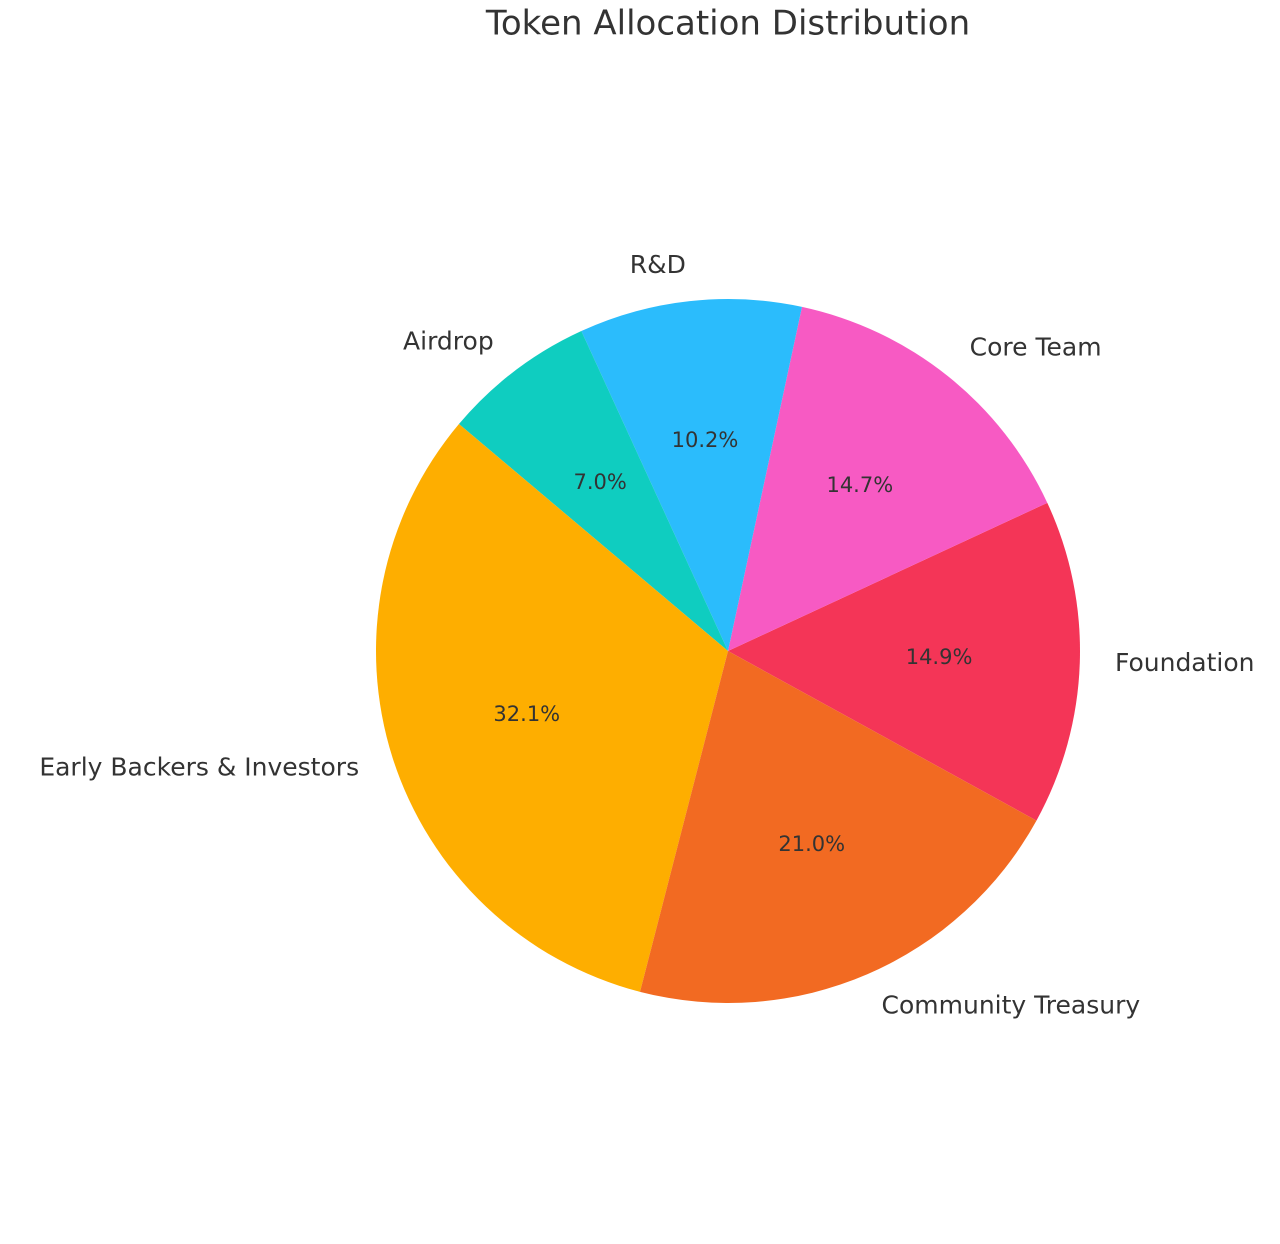  What do you see at coordinates (600, 482) in the screenshot?
I see `value-label: 7.0%` at bounding box center [600, 482].